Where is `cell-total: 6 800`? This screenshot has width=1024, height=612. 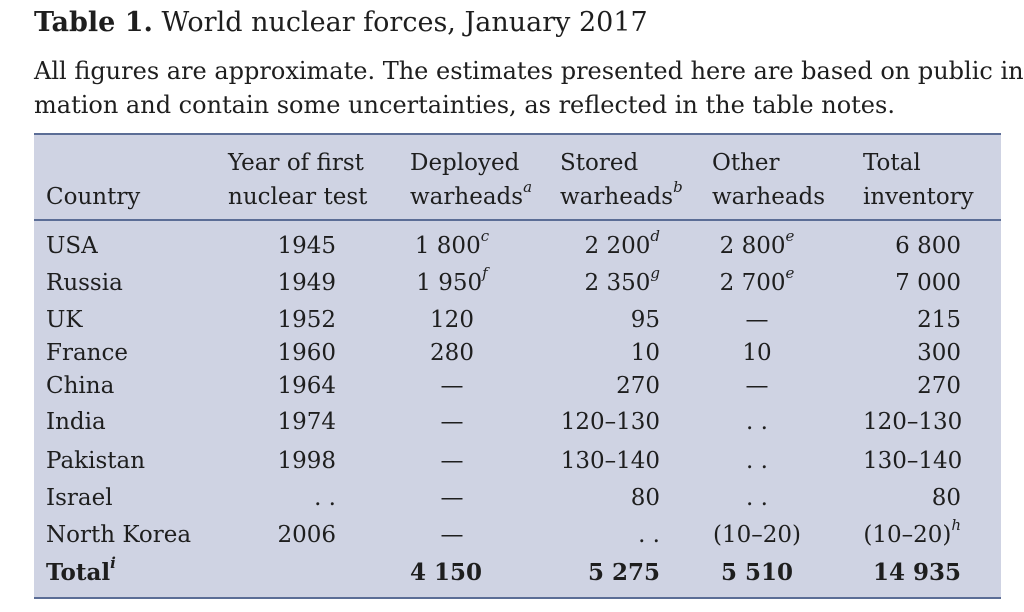
cell-total: 6 800 is located at coordinates (928, 246).